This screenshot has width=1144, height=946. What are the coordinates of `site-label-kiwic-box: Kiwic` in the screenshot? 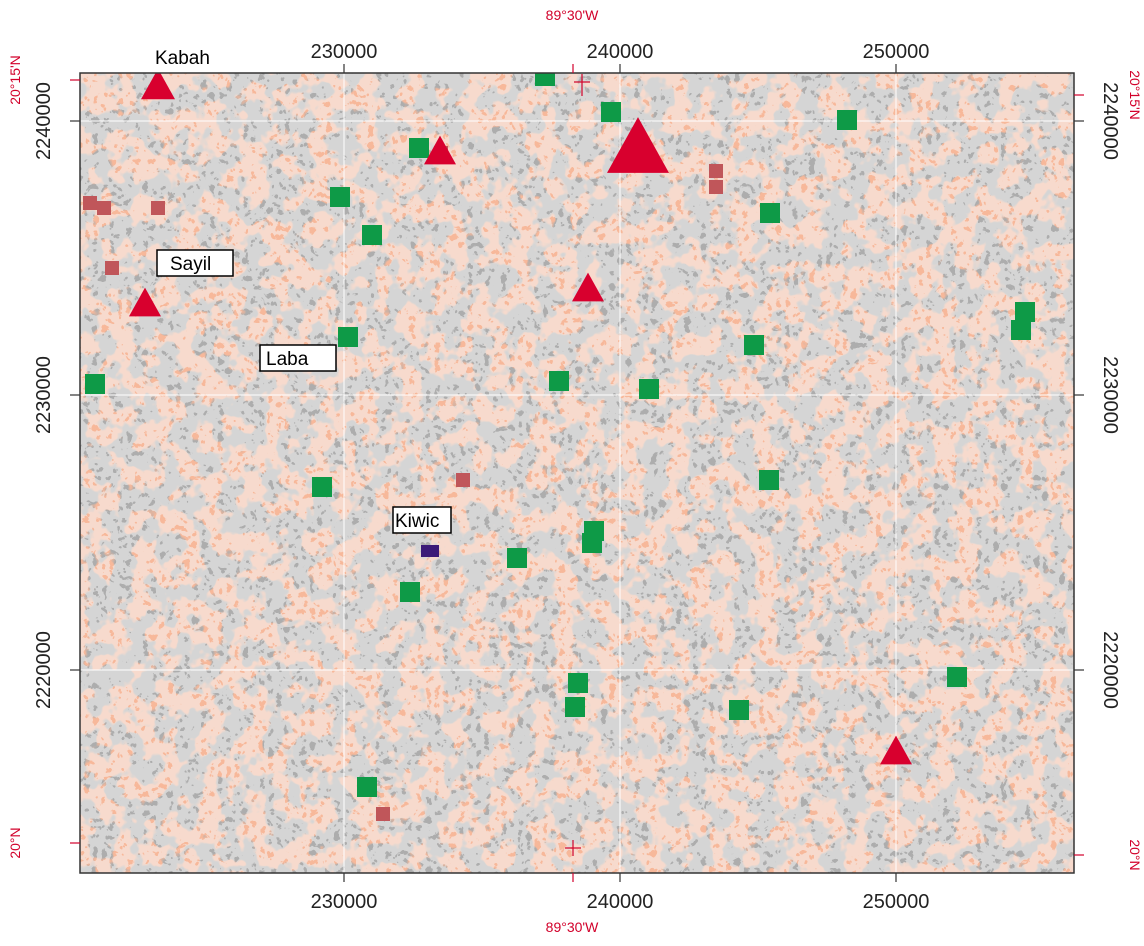 It's located at (422, 520).